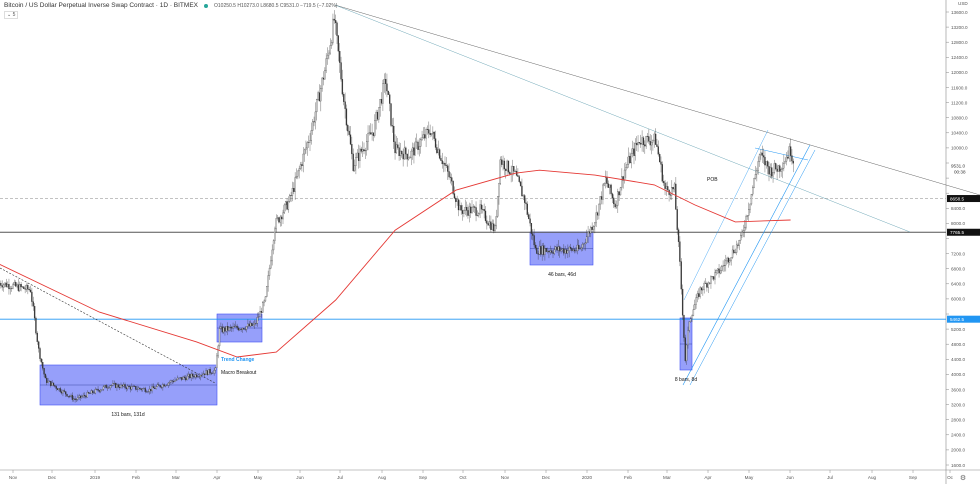 The image size is (980, 484). Describe the element at coordinates (790, 477) in the screenshot. I see `x-tick-label: Jun` at that location.